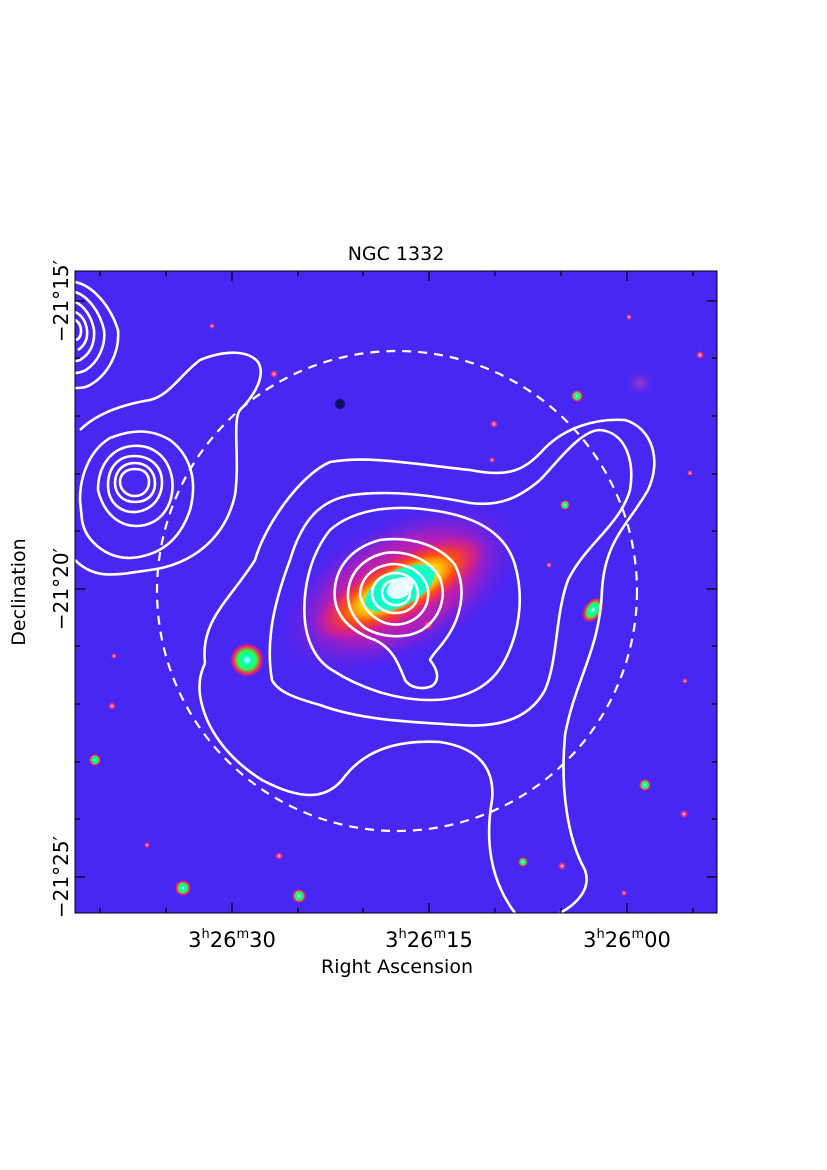 The width and height of the screenshot is (827, 1170). I want to click on x-tick-label: 3h26m00, so click(627, 939).